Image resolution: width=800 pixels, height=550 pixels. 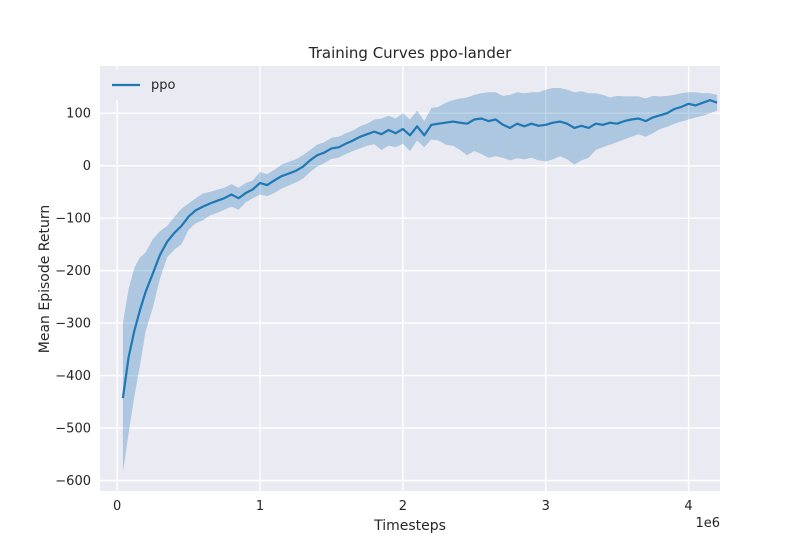 What do you see at coordinates (409, 526) in the screenshot?
I see `x-axis-label: Timesteps` at bounding box center [409, 526].